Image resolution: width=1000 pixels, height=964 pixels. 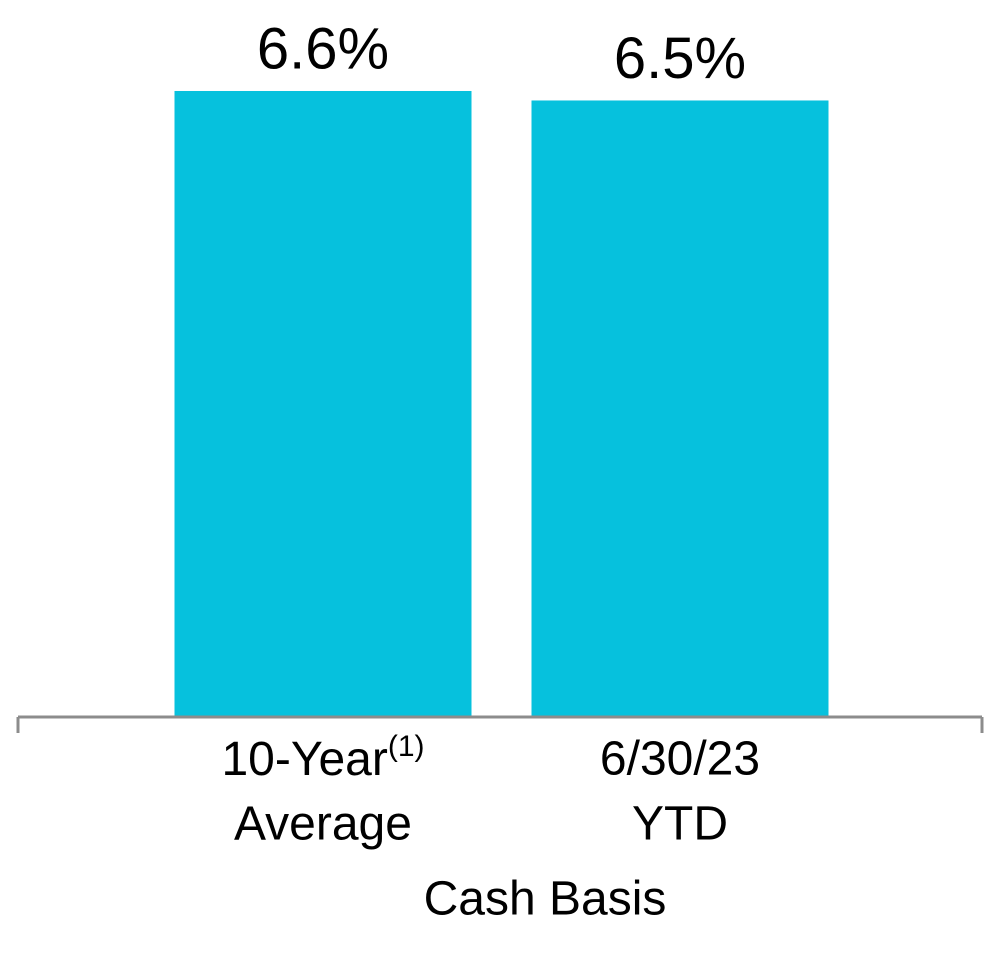 I want to click on x-axis-title: Cash Basis, so click(x=545, y=899).